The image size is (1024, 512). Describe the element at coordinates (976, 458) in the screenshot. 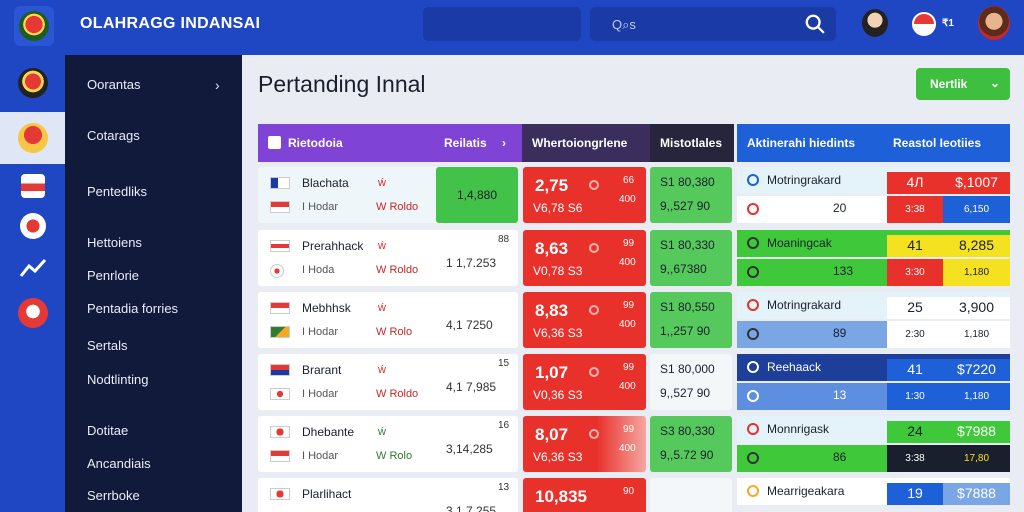

I see `stats-sub-2: 17,80` at that location.